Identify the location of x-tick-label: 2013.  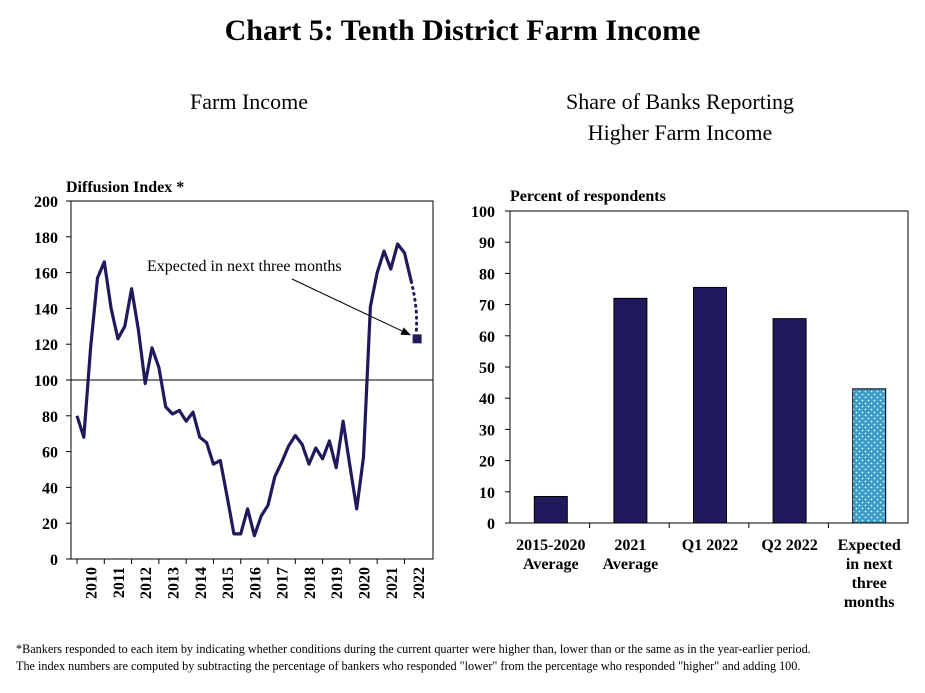
(174, 583).